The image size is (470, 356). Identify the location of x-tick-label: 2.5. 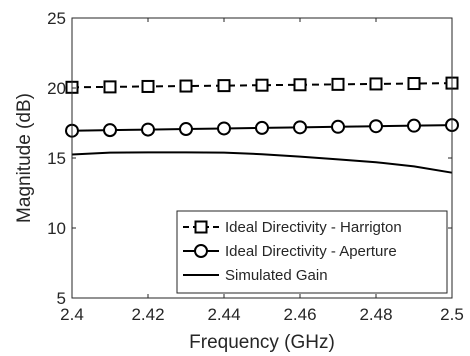
(452, 314).